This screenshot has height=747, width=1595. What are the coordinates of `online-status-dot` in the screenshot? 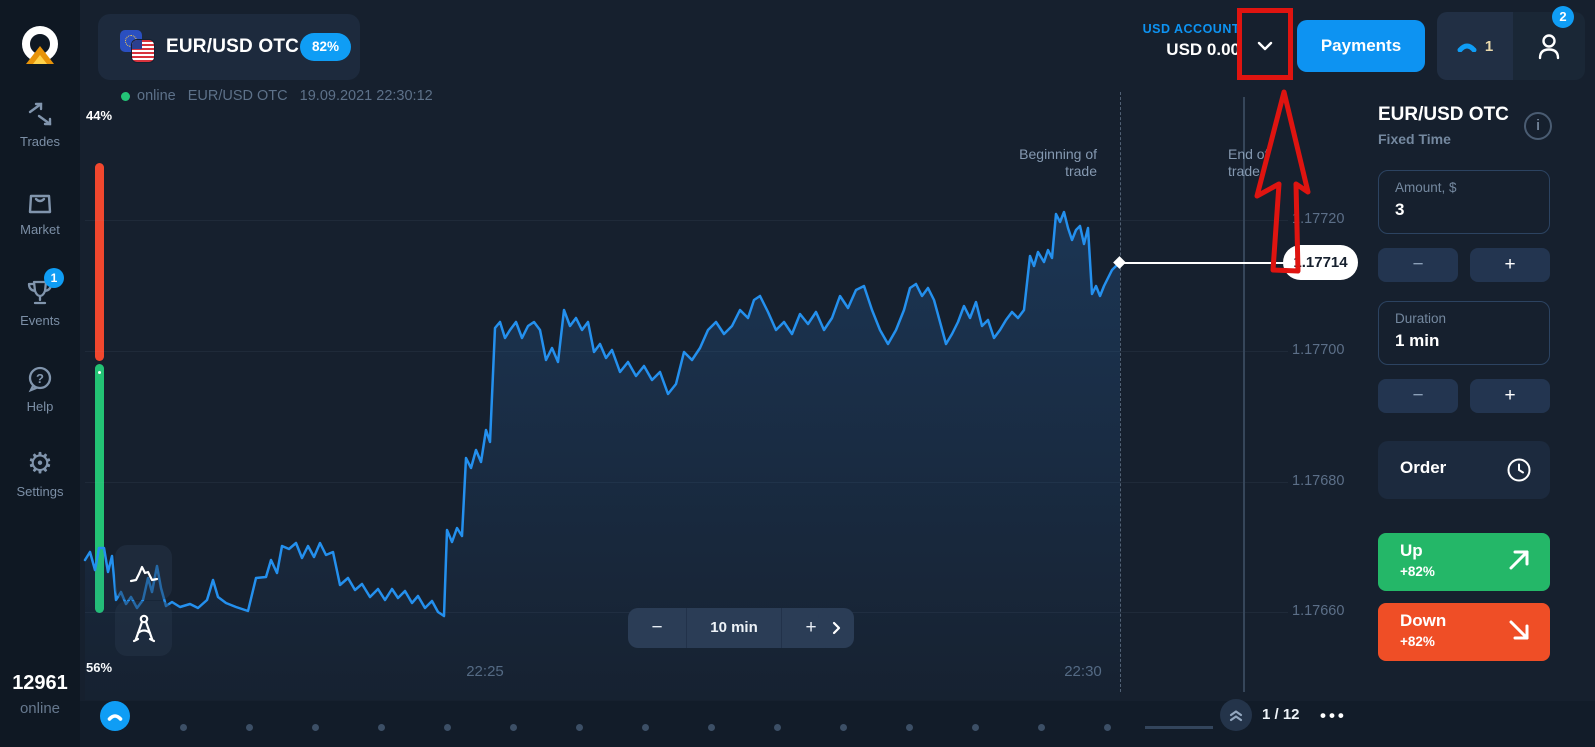 It's located at (125, 96).